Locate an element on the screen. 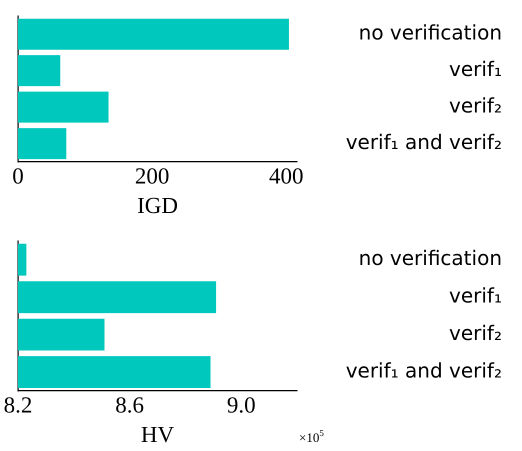 This screenshot has width=522, height=451. x-tick-label: 8.2 is located at coordinates (18, 405).